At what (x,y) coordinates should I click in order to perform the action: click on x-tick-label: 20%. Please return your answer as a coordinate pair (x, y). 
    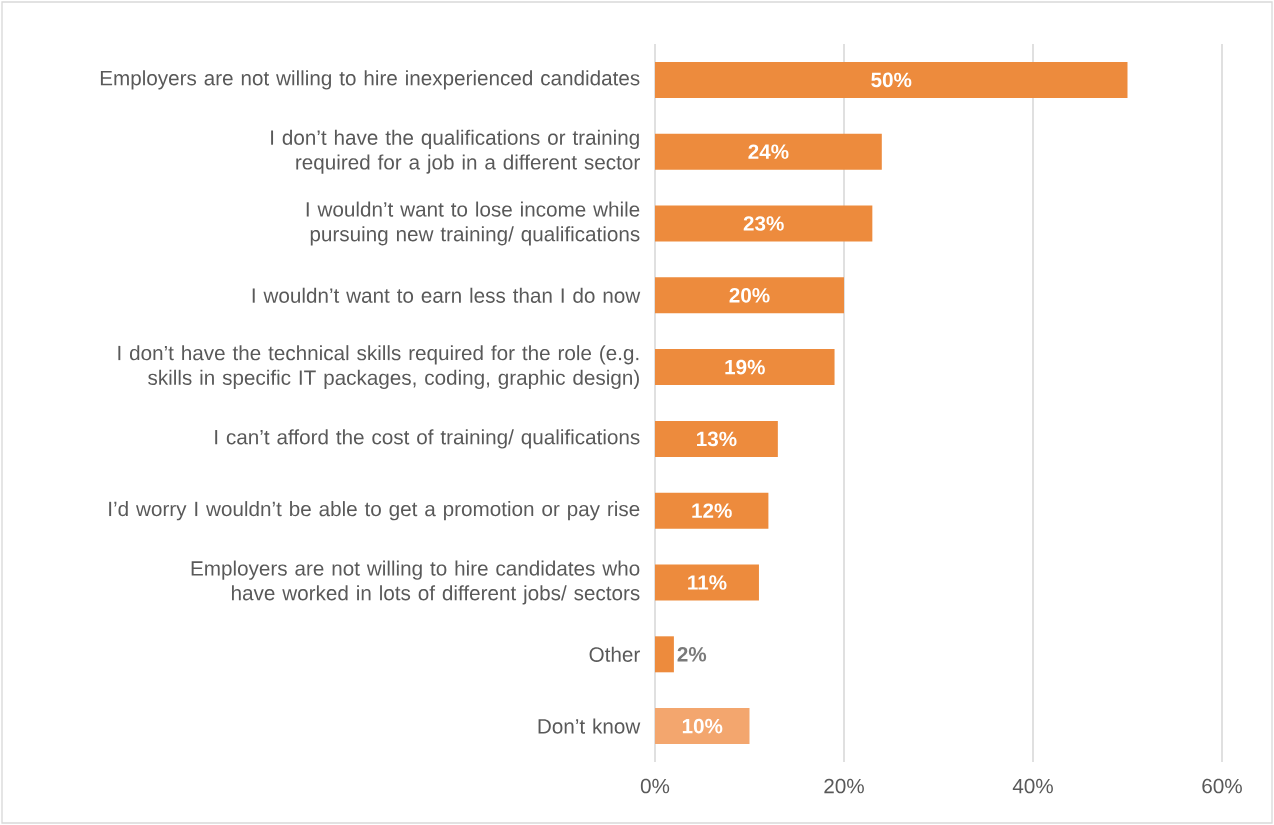
    Looking at the image, I should click on (844, 786).